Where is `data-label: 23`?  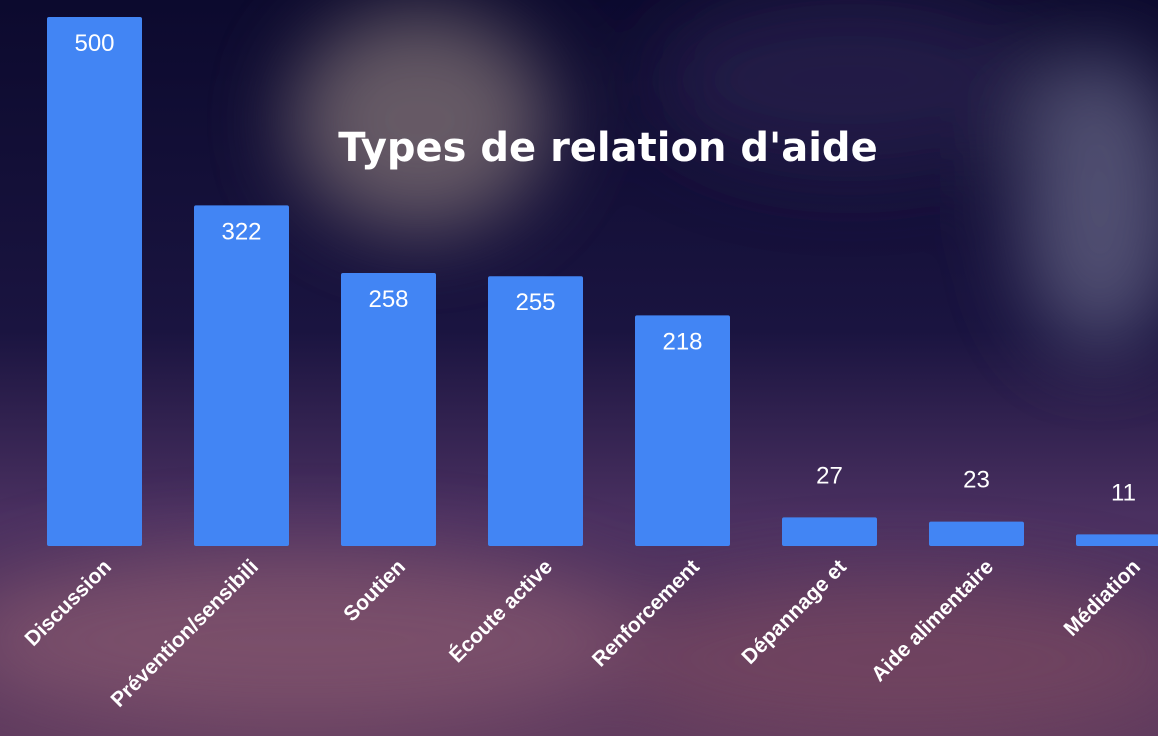 data-label: 23 is located at coordinates (976, 480).